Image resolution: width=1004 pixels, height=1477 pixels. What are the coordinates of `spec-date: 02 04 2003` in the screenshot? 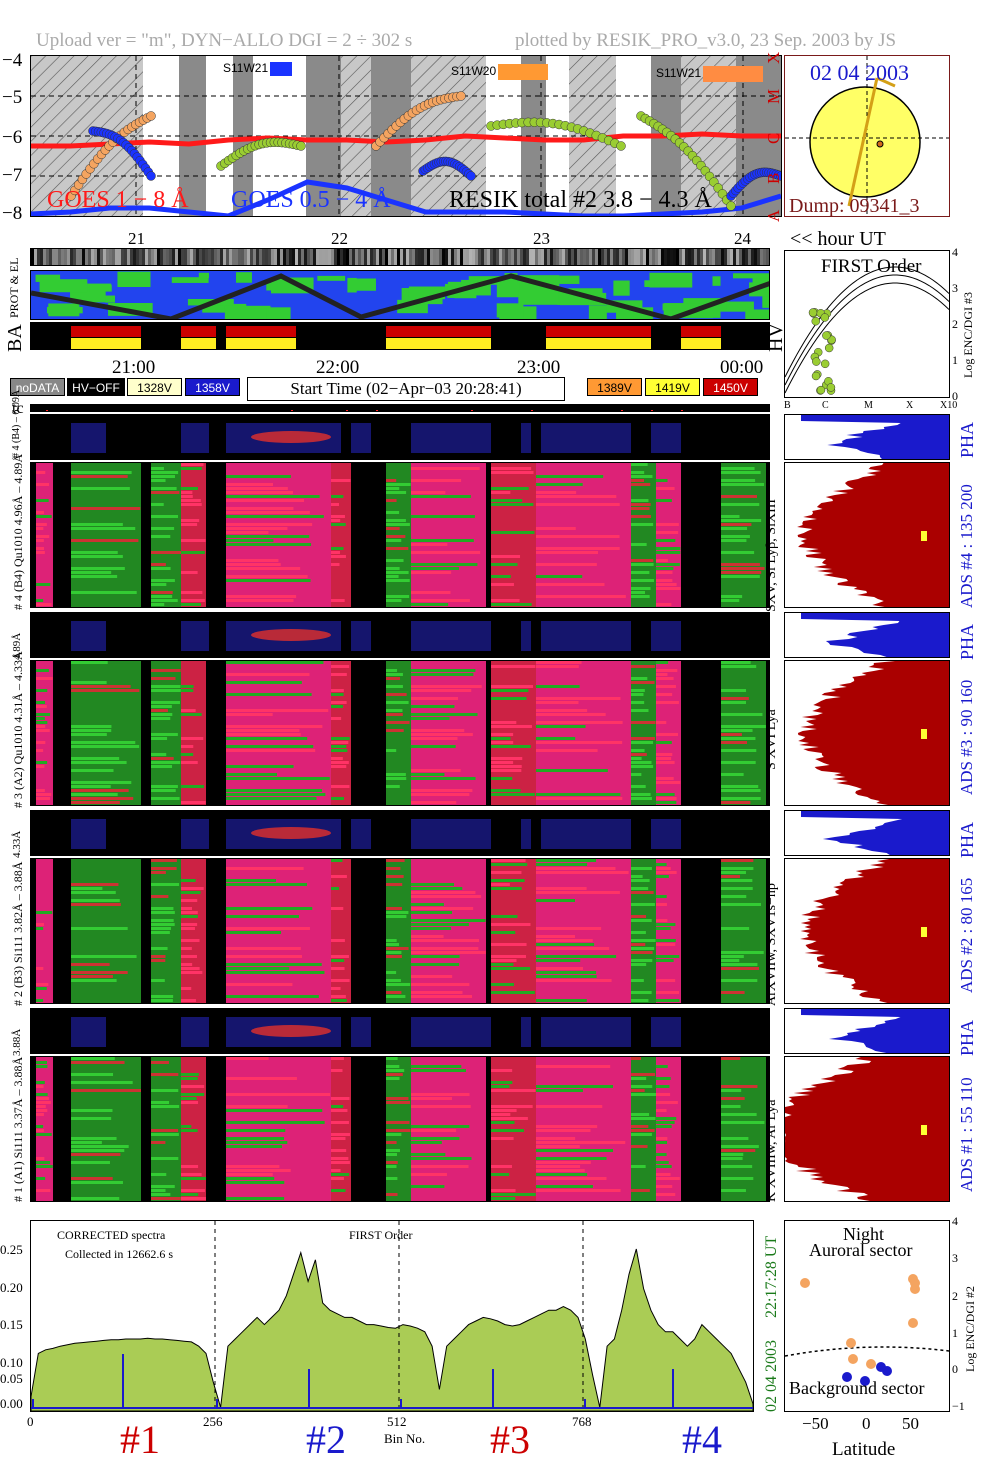 It's located at (771, 1376).